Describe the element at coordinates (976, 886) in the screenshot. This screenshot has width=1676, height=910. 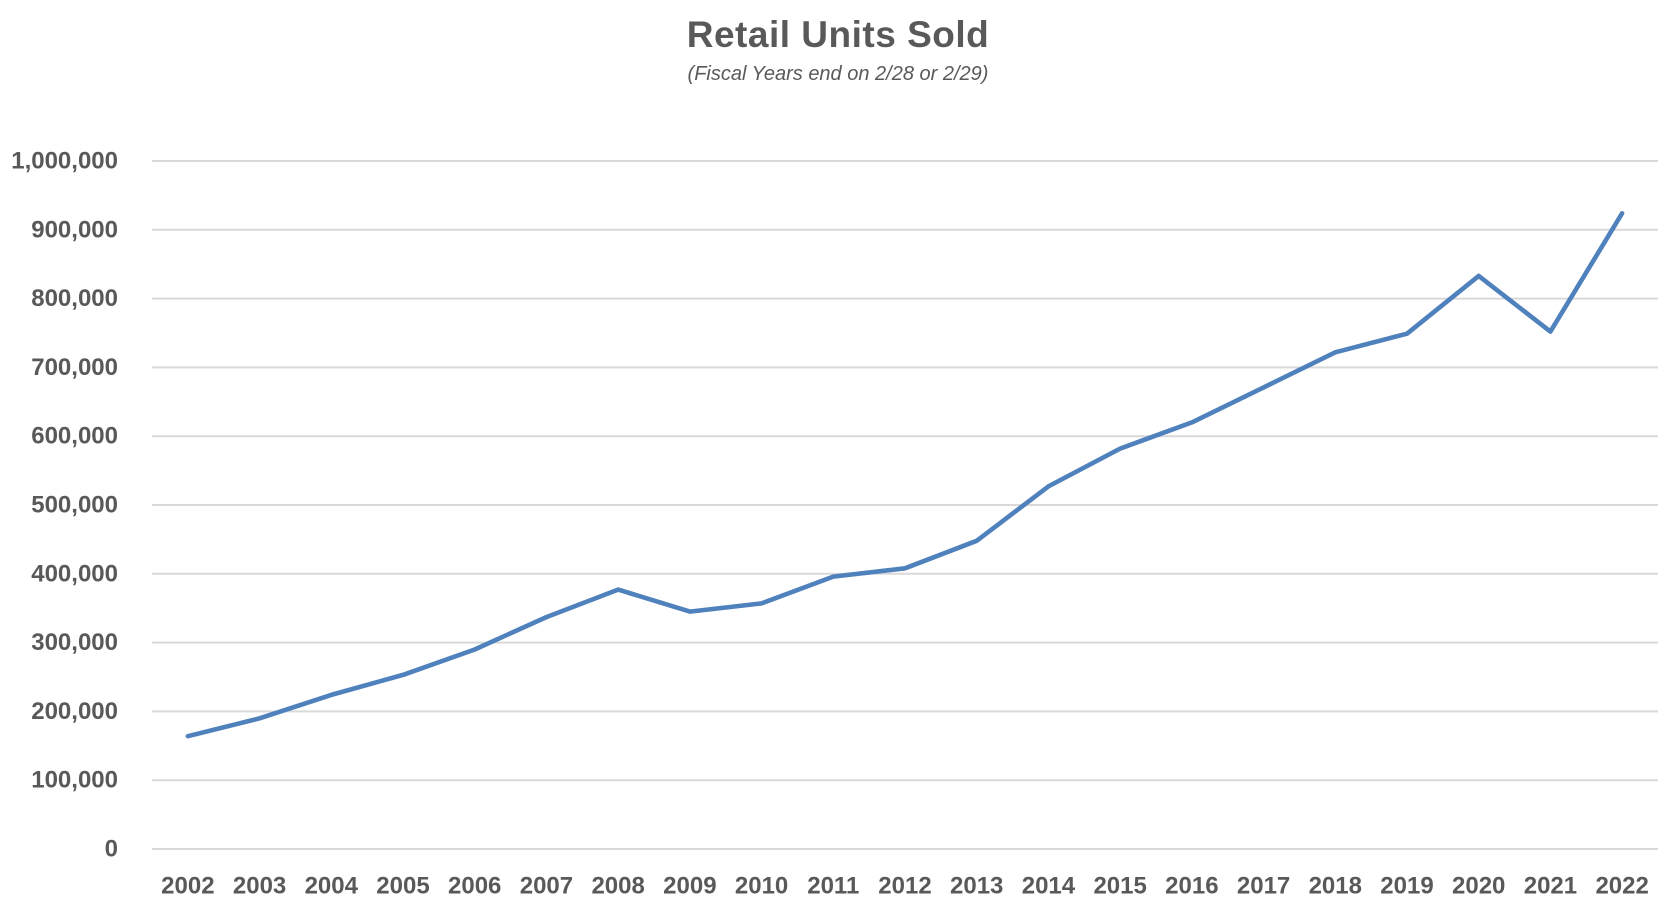
I see `x-axis-tick-label: 2013` at that location.